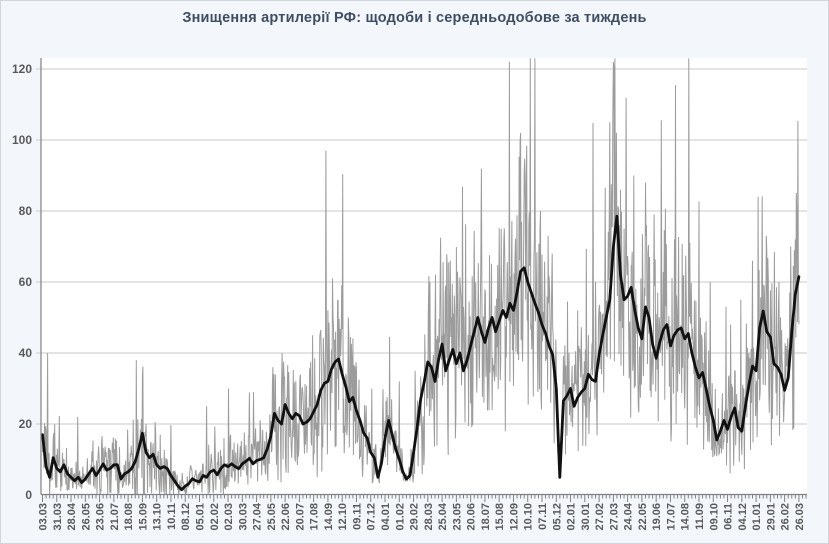  What do you see at coordinates (86, 517) in the screenshot?
I see `svg-text: 26.05` at bounding box center [86, 517].